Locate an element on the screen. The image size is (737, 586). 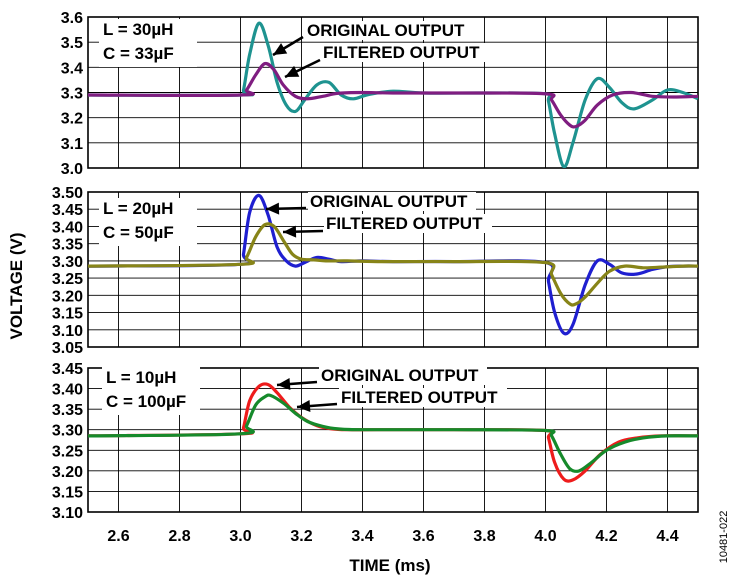
x-tick-label: 3.6 is located at coordinates (423, 536).